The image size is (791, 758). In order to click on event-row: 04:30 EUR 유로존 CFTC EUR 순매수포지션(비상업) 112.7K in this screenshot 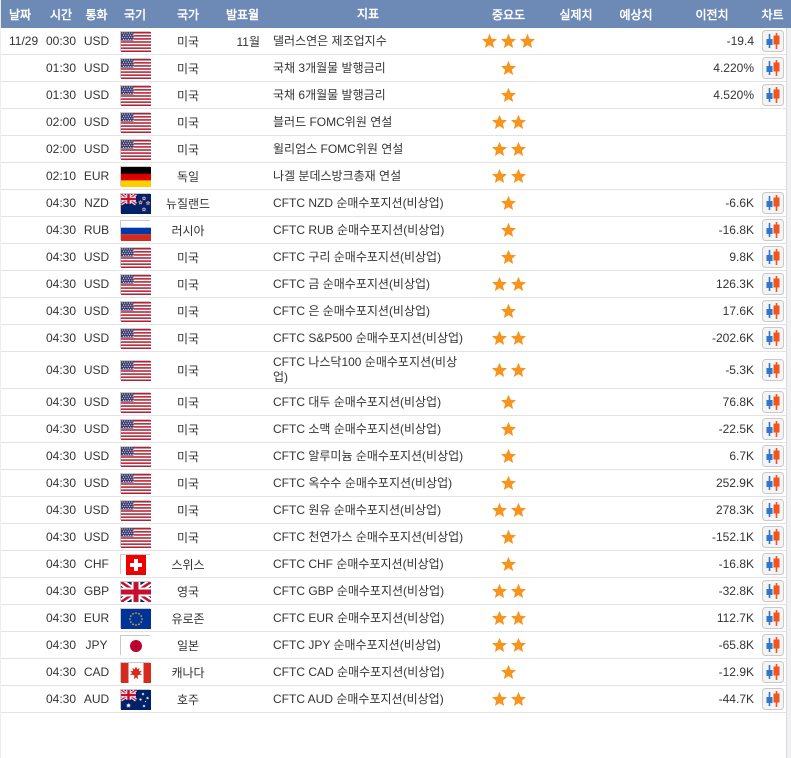, I will do `click(394, 618)`.